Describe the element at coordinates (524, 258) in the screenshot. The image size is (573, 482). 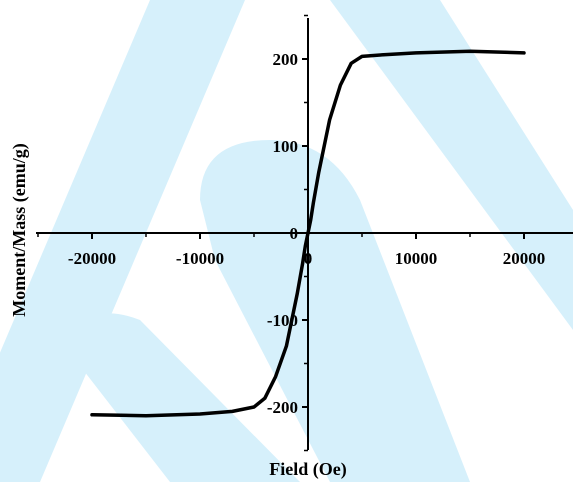
I see `x-tick-label: 20000` at that location.